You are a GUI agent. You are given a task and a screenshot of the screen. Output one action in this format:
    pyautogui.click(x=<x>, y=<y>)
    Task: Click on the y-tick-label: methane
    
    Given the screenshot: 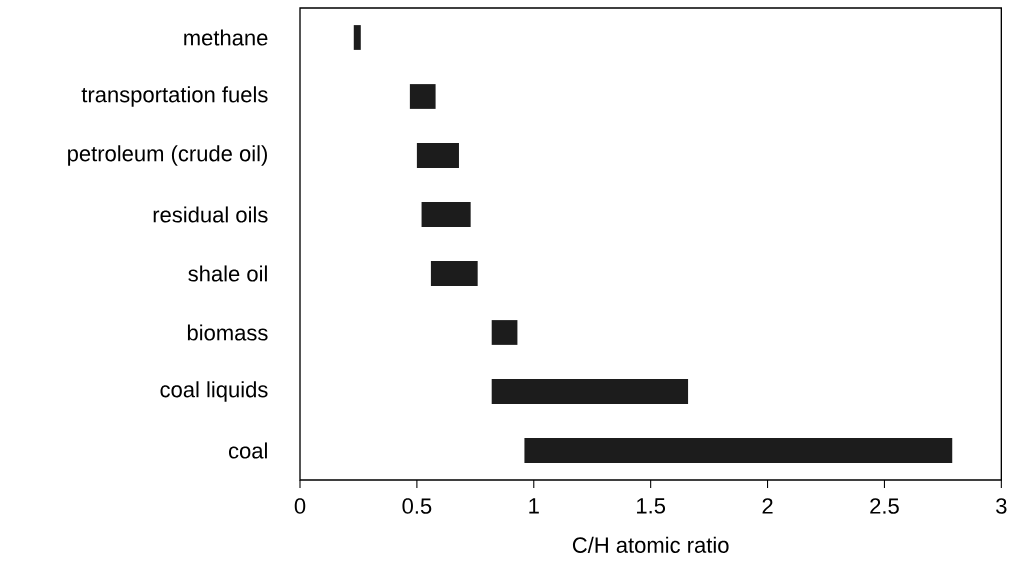 What is the action you would take?
    pyautogui.click(x=226, y=37)
    